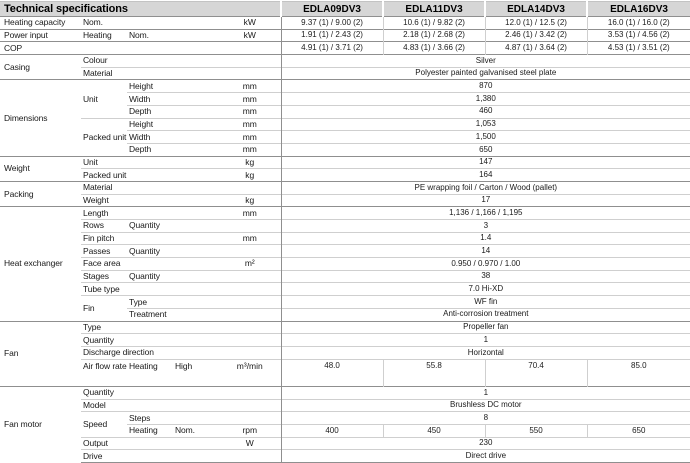  Describe the element at coordinates (434, 9) in the screenshot. I see `model-header-edla11dv3: EDLA11DV3` at that location.